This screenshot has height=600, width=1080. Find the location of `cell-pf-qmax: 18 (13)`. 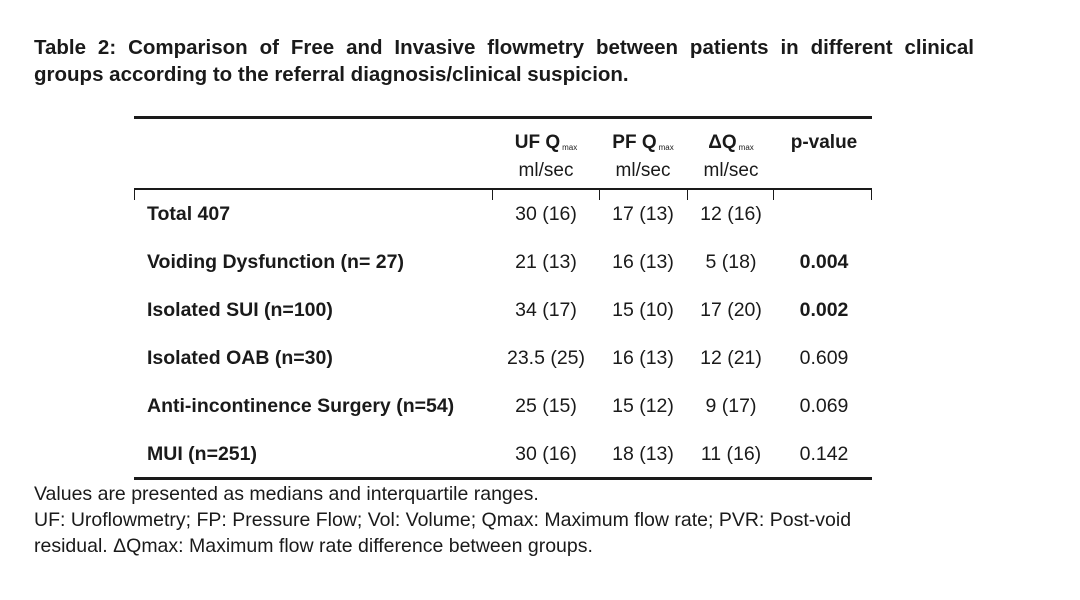

cell-pf-qmax: 18 (13) is located at coordinates (643, 454).